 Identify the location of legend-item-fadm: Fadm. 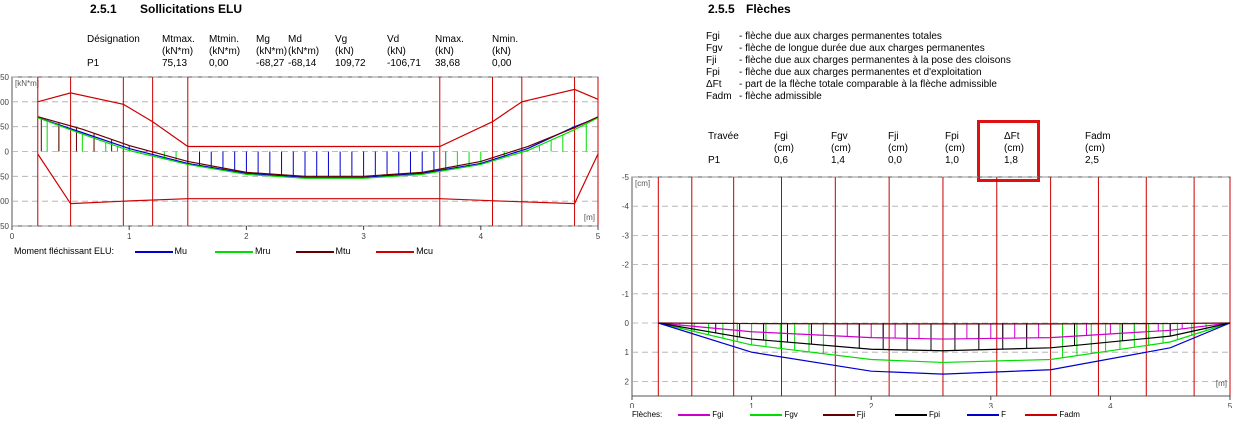
(1060, 414).